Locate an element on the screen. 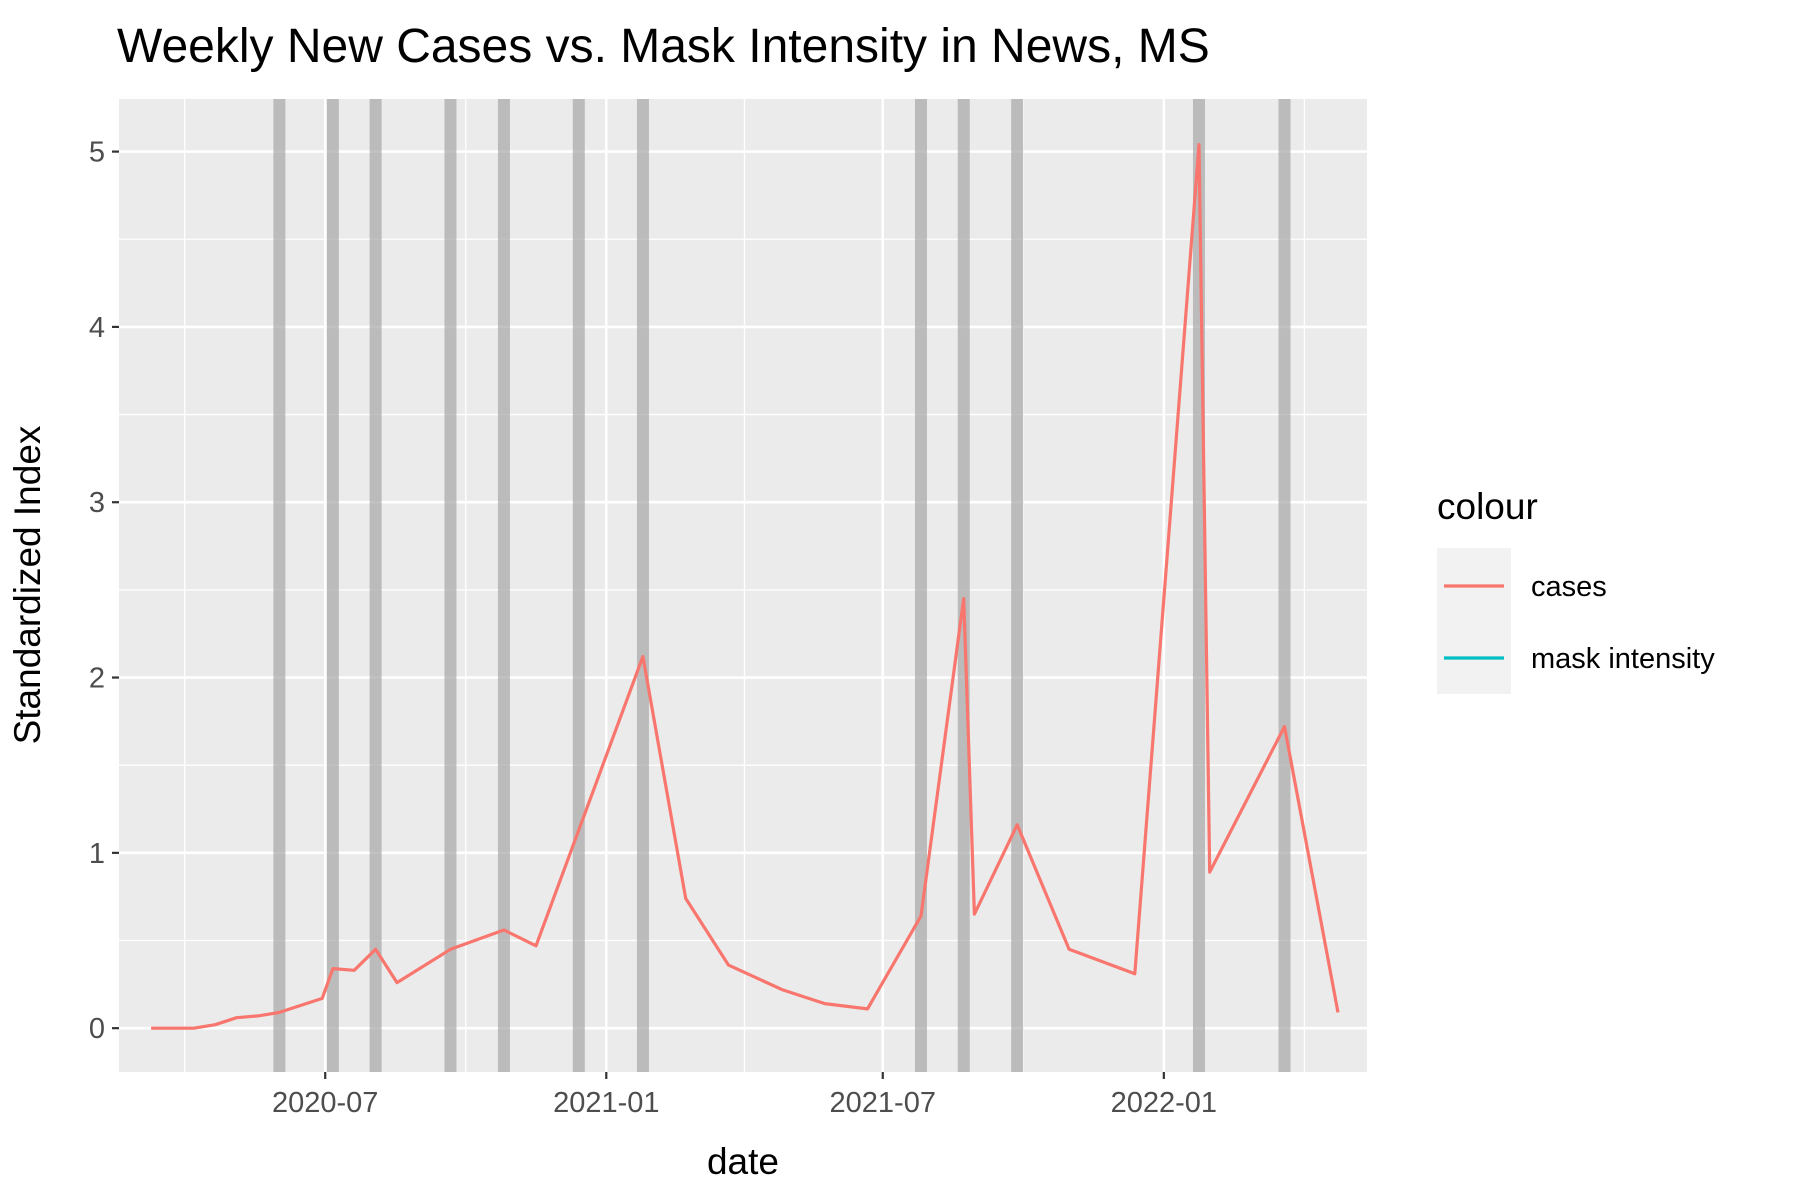 The width and height of the screenshot is (1800, 1200). y-tick-label: 0 is located at coordinates (97, 1029).